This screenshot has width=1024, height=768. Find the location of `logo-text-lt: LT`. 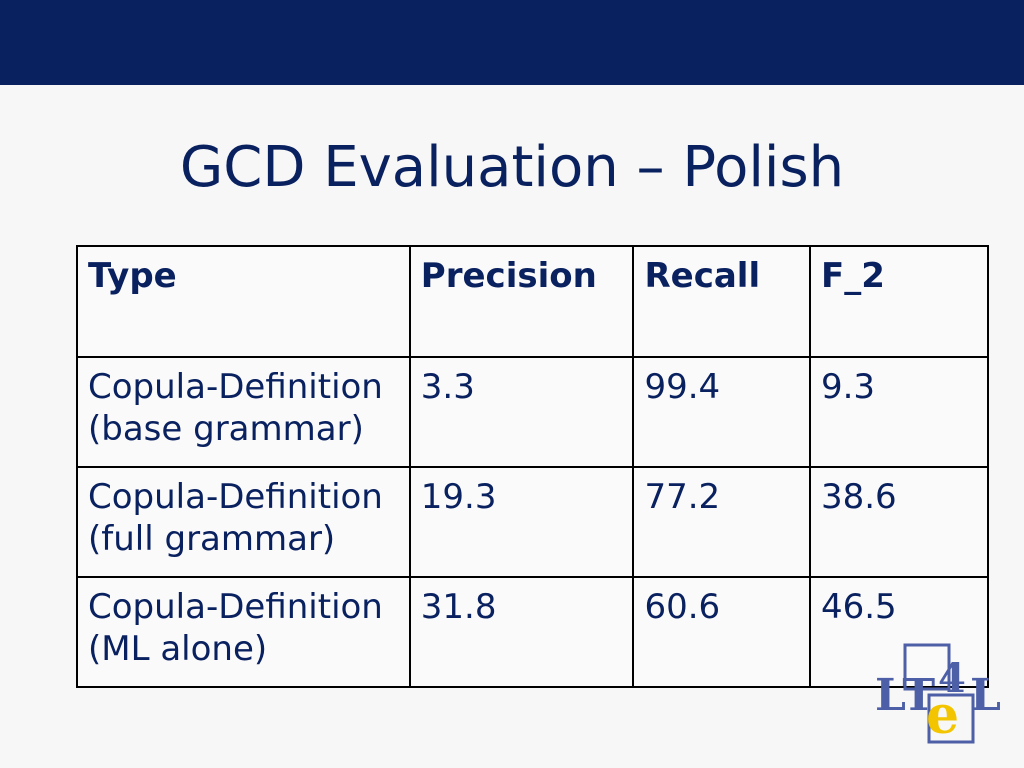

logo-text-lt: LT is located at coordinates (905, 695).